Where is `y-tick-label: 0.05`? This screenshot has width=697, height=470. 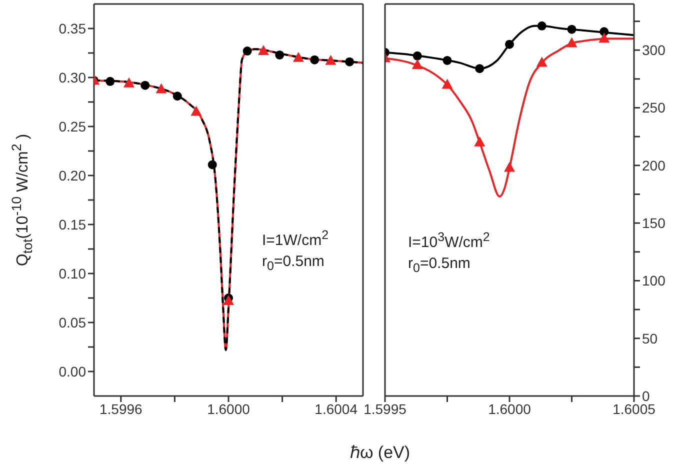 y-tick-label: 0.05 is located at coordinates (72, 322).